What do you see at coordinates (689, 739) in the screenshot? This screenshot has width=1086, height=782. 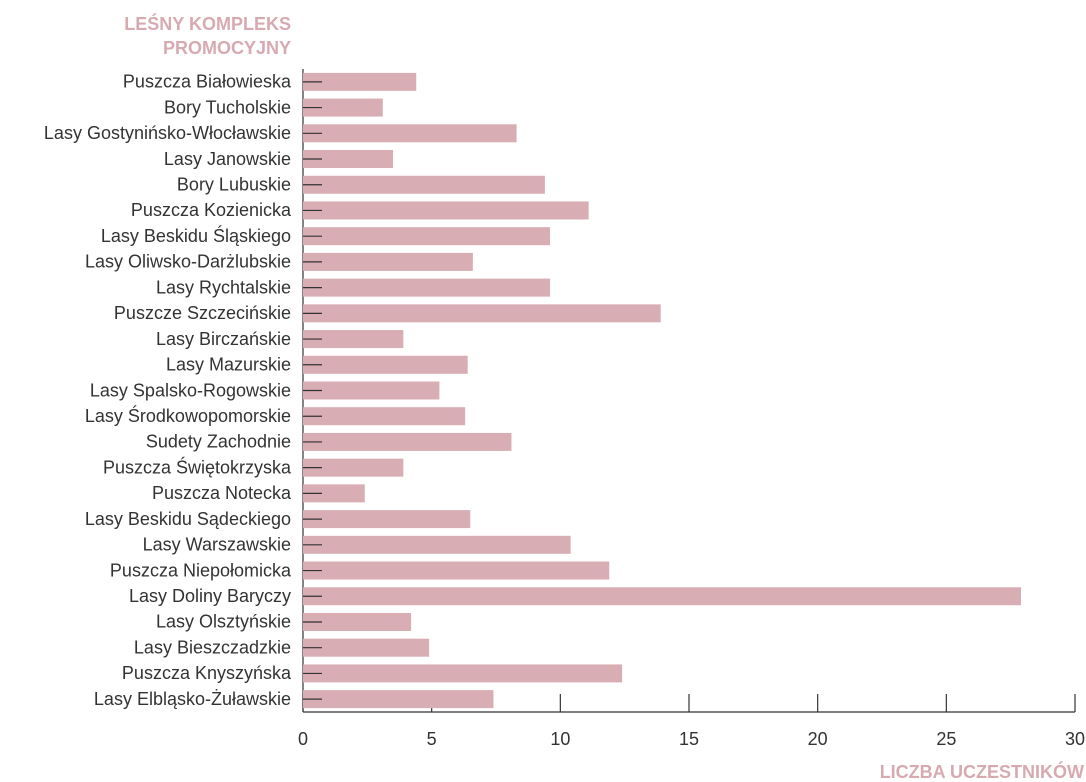 I see `x-tick-label: 15` at bounding box center [689, 739].